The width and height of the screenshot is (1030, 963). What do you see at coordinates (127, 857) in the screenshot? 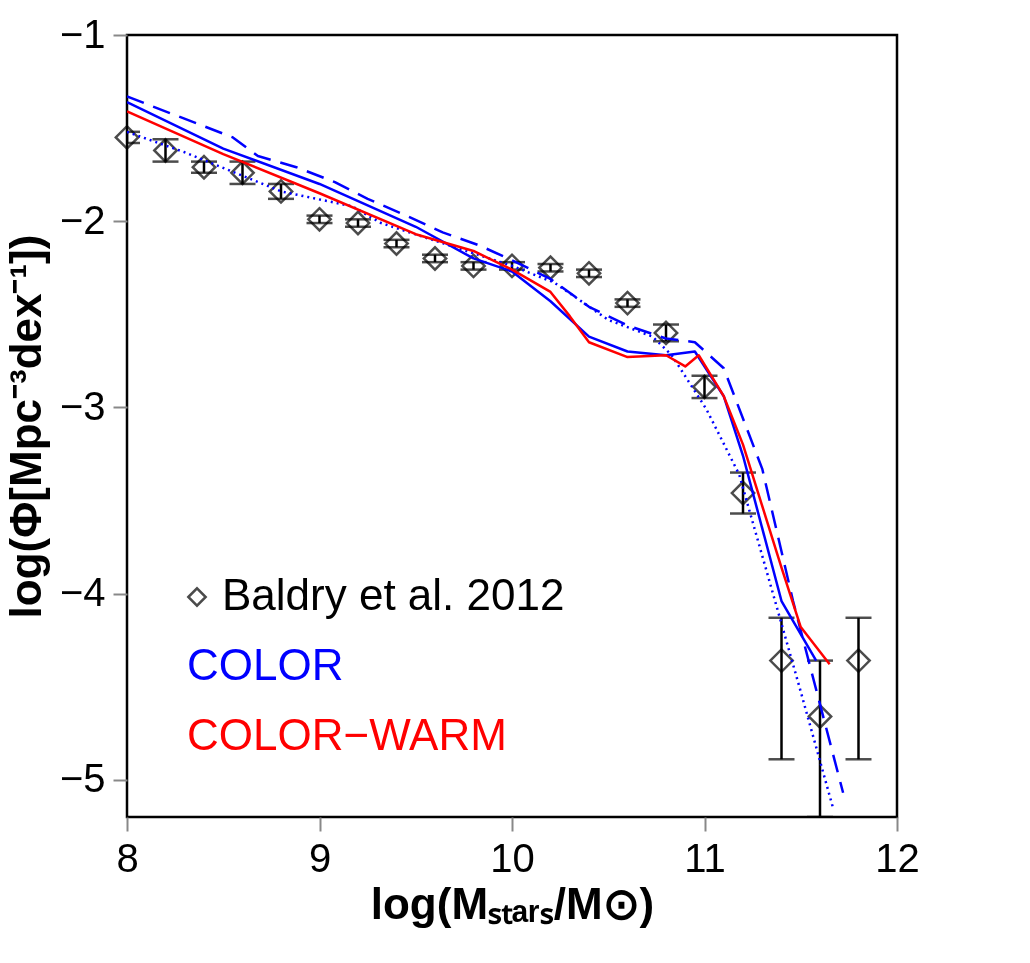
I see `x-tick-label: 8` at bounding box center [127, 857].